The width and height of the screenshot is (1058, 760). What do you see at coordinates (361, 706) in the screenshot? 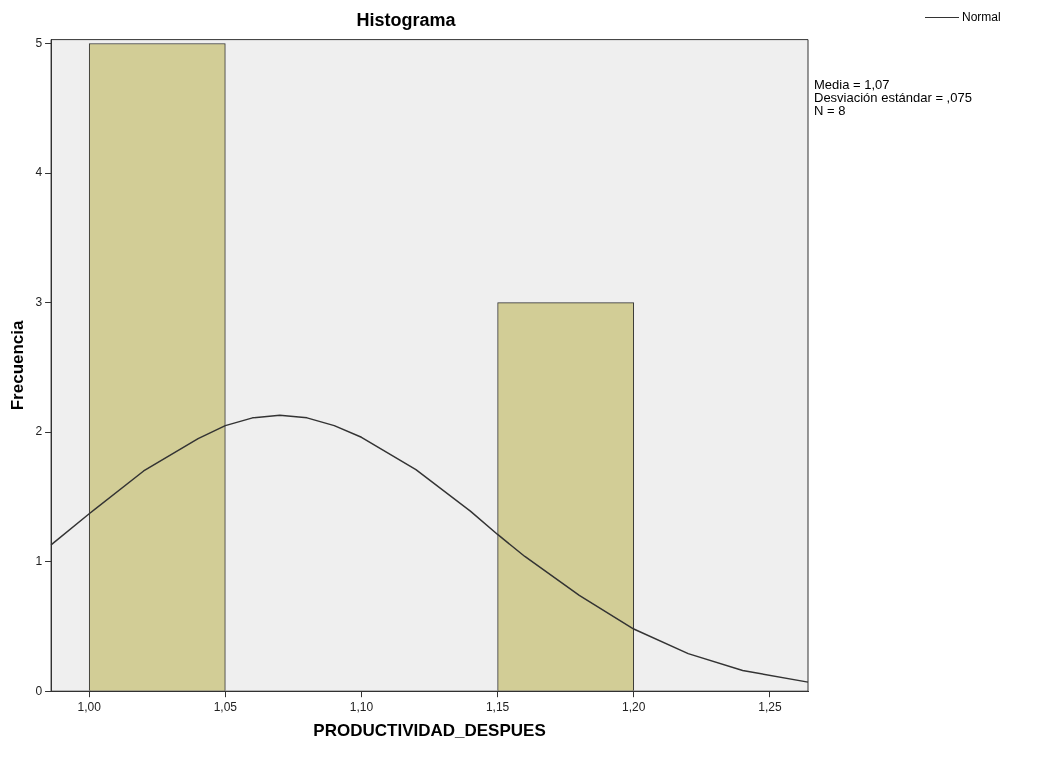
I see `x-tick-label: 1,10` at bounding box center [361, 706].